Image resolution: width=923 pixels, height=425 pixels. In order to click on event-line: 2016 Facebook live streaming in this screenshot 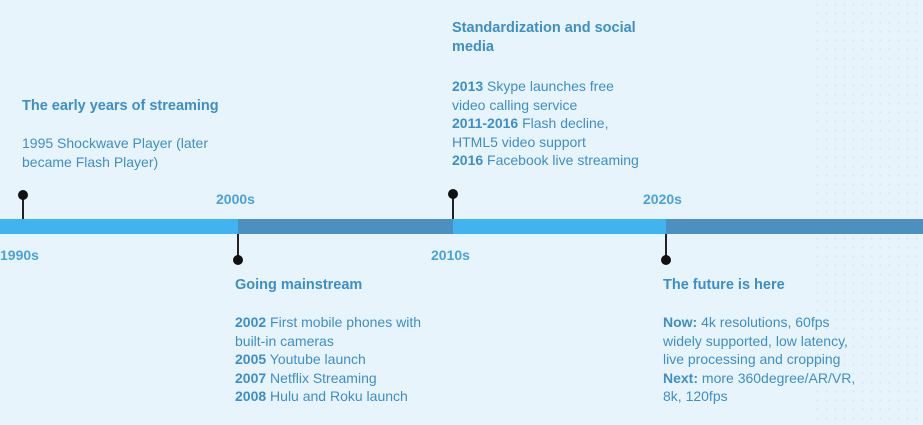, I will do `click(545, 160)`.